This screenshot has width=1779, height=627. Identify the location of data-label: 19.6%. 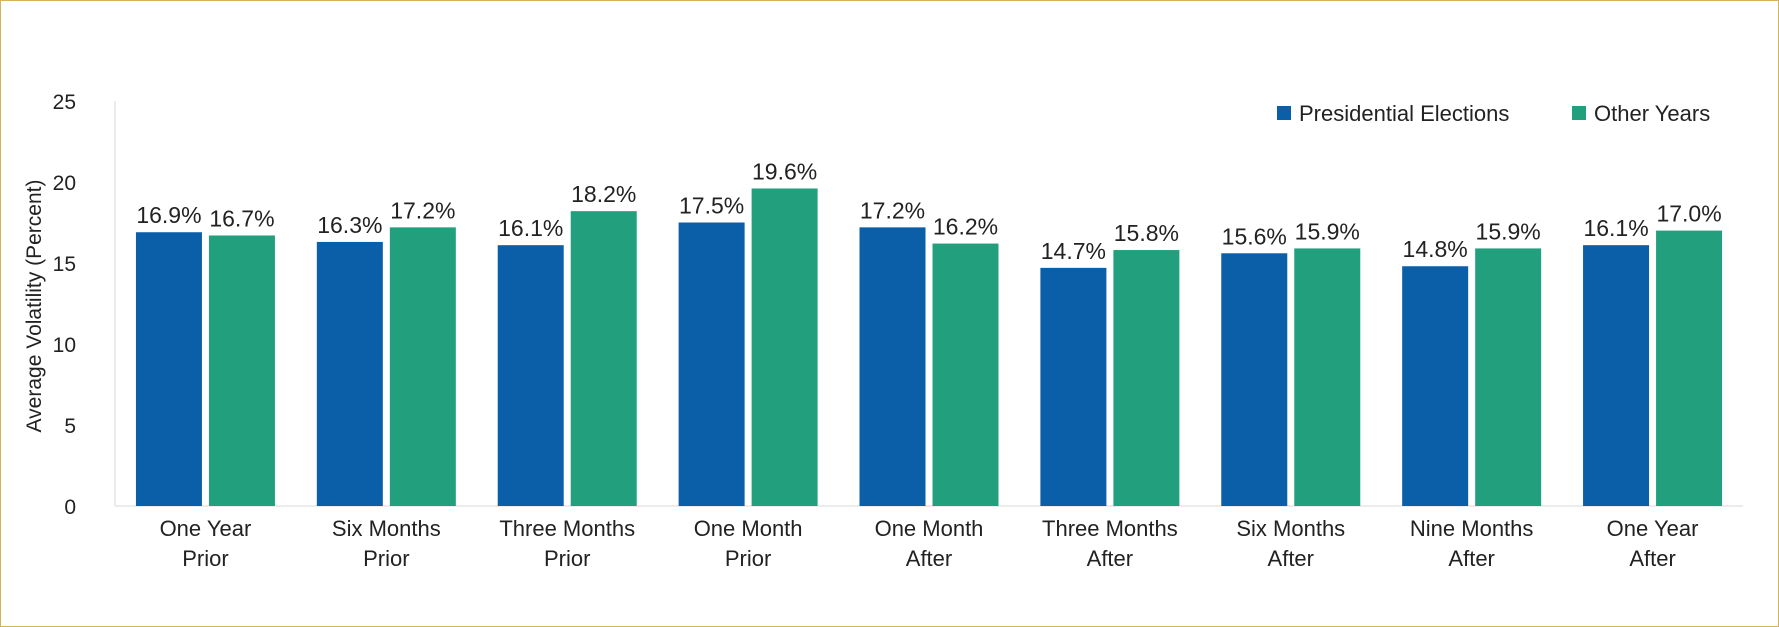
(784, 171).